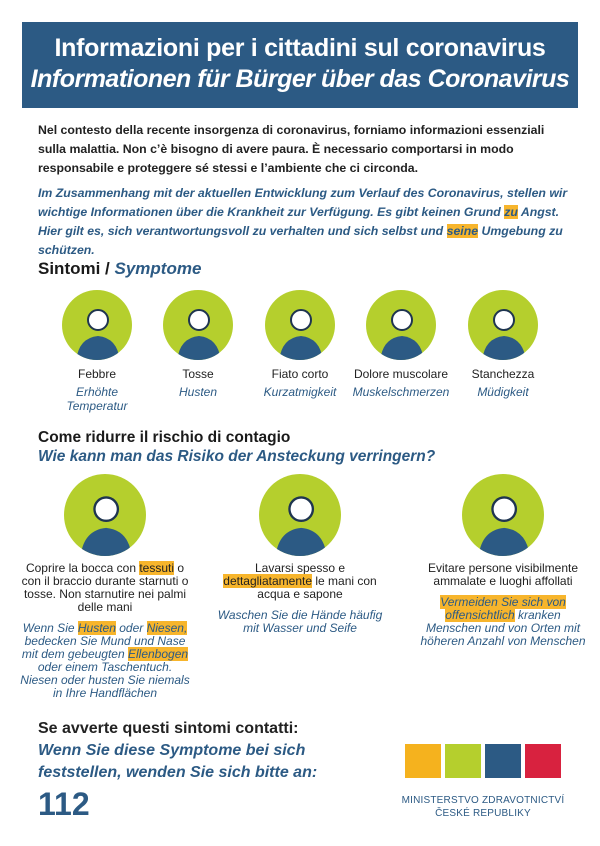 This screenshot has width=600, height=846. Describe the element at coordinates (503, 325) in the screenshot. I see `fatigue-icon` at that location.